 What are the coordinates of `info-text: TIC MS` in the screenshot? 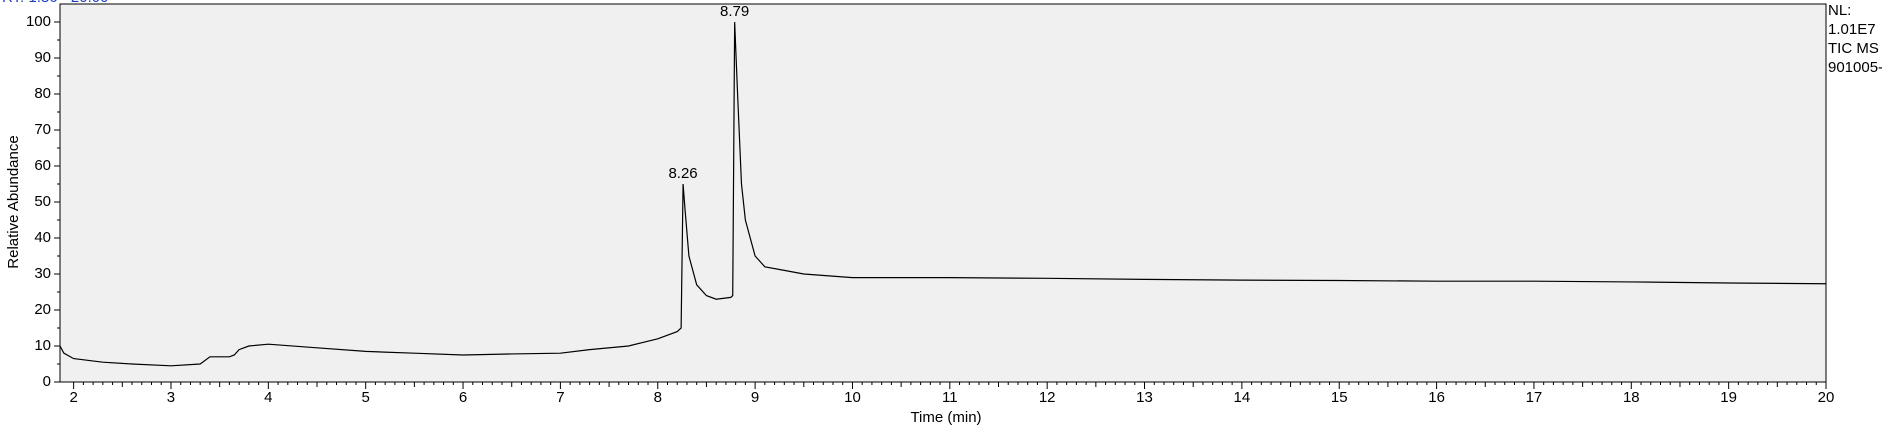 It's located at (1853, 48).